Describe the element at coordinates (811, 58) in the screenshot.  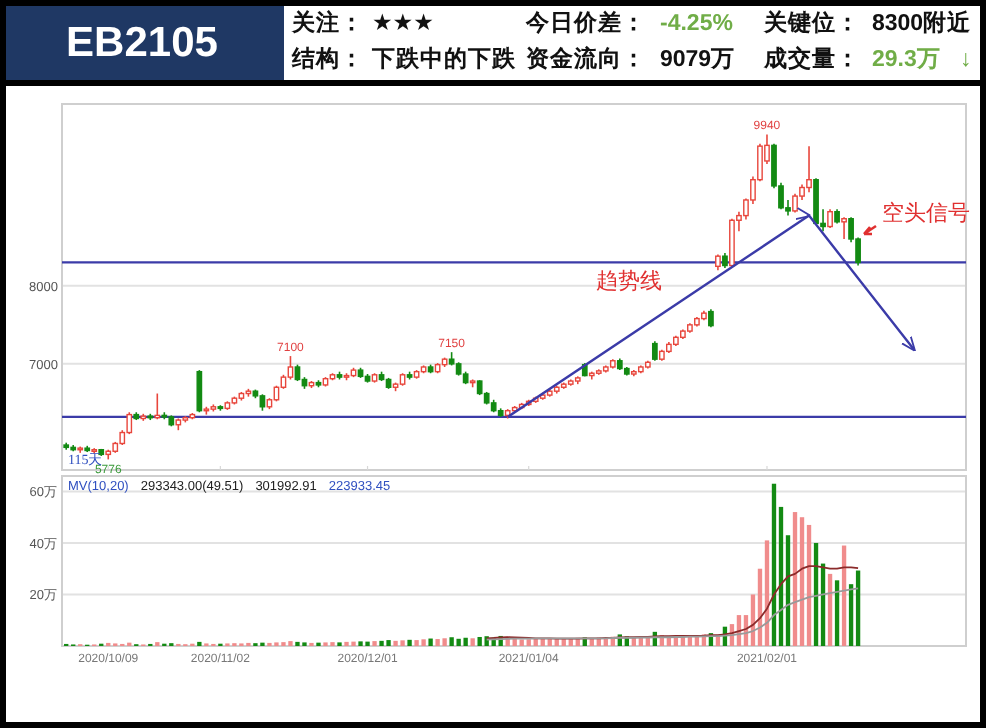
I see `text: 成交量：` at that location.